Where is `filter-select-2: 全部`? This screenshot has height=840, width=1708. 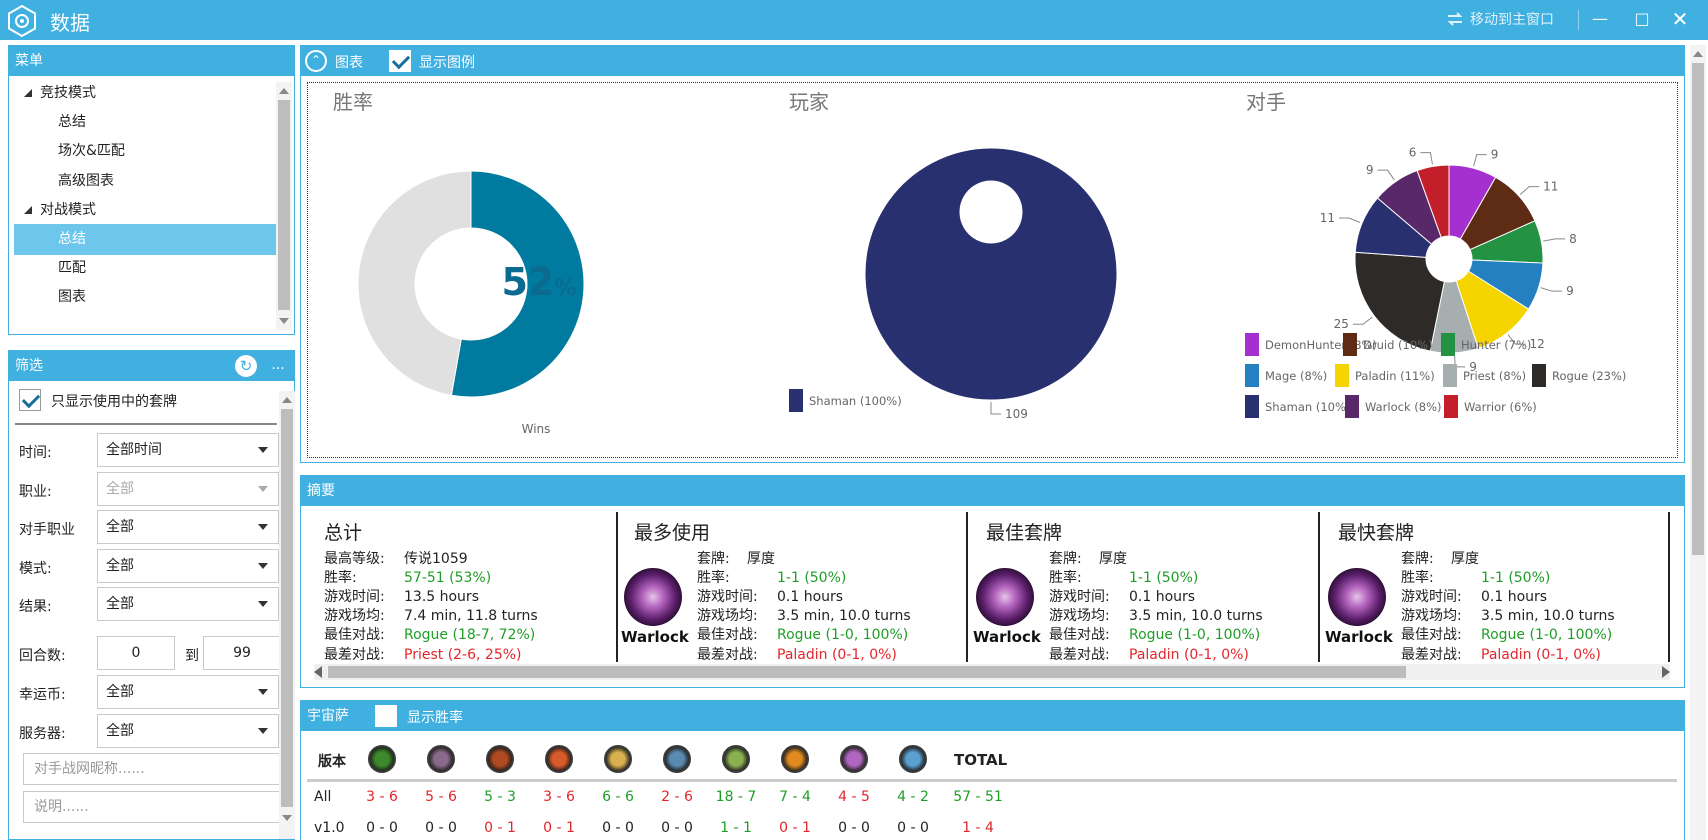 filter-select-2: 全部 is located at coordinates (188, 527).